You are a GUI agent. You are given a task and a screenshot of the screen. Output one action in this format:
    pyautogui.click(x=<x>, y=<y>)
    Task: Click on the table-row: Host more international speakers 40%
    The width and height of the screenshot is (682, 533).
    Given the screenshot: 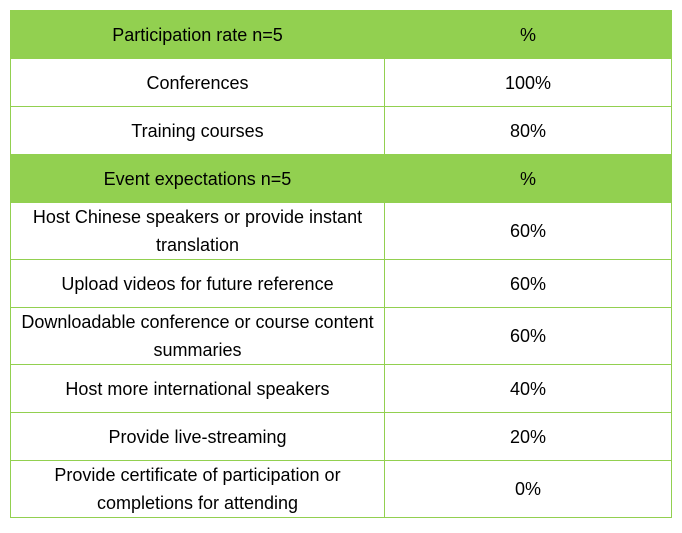 What is the action you would take?
    pyautogui.click(x=341, y=388)
    